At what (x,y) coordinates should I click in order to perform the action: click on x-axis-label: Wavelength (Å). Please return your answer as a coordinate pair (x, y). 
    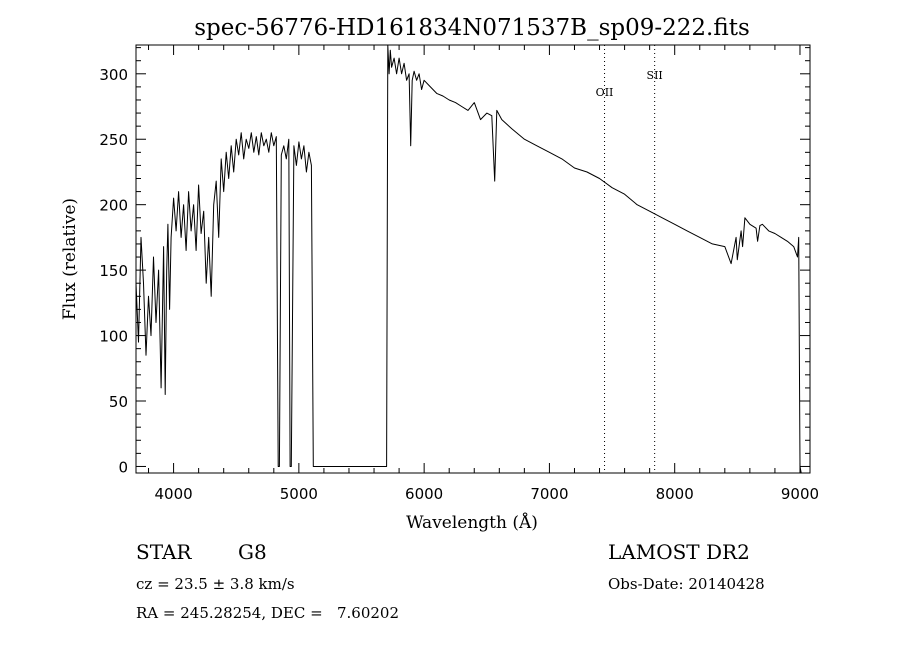
    Looking at the image, I should click on (472, 522).